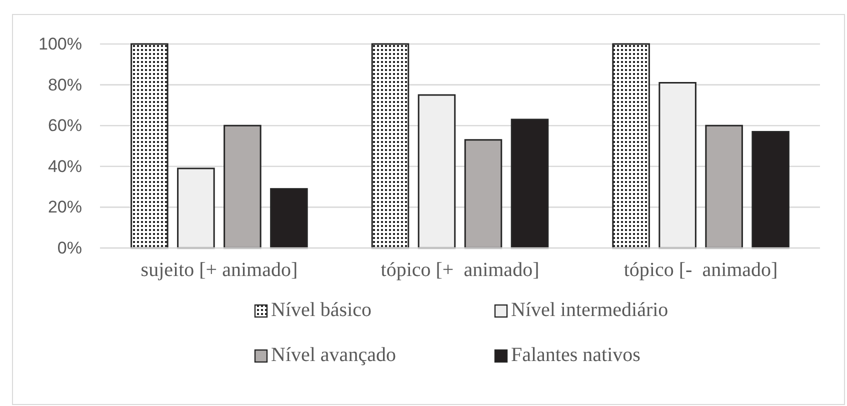 The height and width of the screenshot is (406, 847). What do you see at coordinates (589, 310) in the screenshot?
I see `legend-label: Nível intermediário` at bounding box center [589, 310].